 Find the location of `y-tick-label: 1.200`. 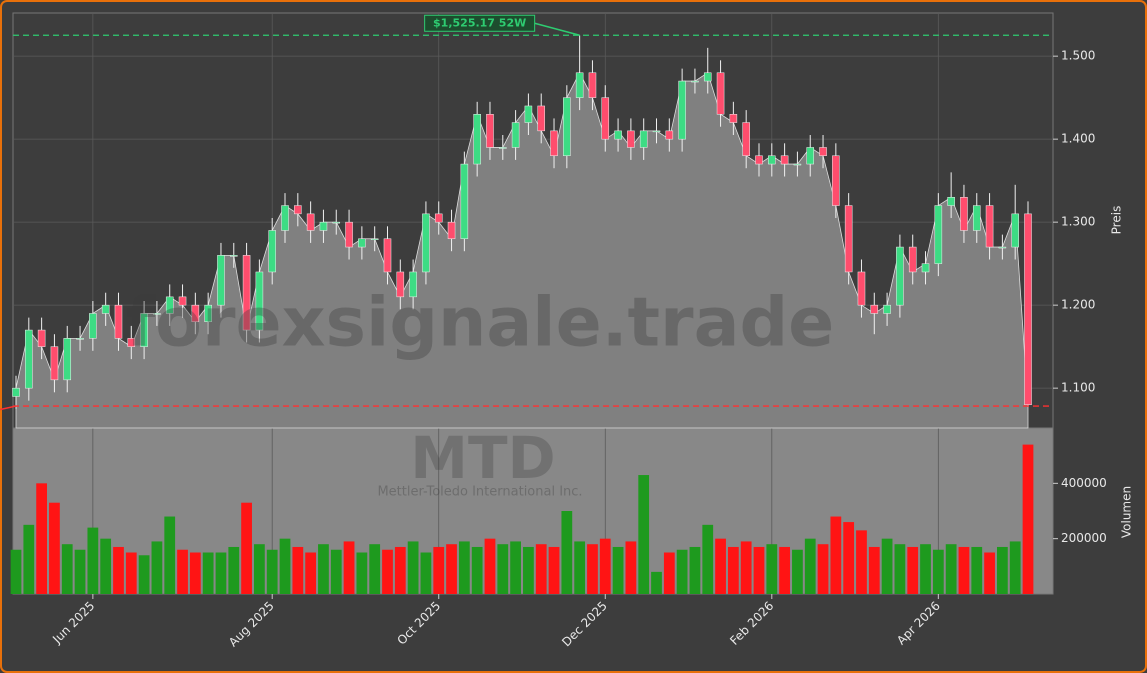

y-tick-label: 1.200 is located at coordinates (1078, 305).